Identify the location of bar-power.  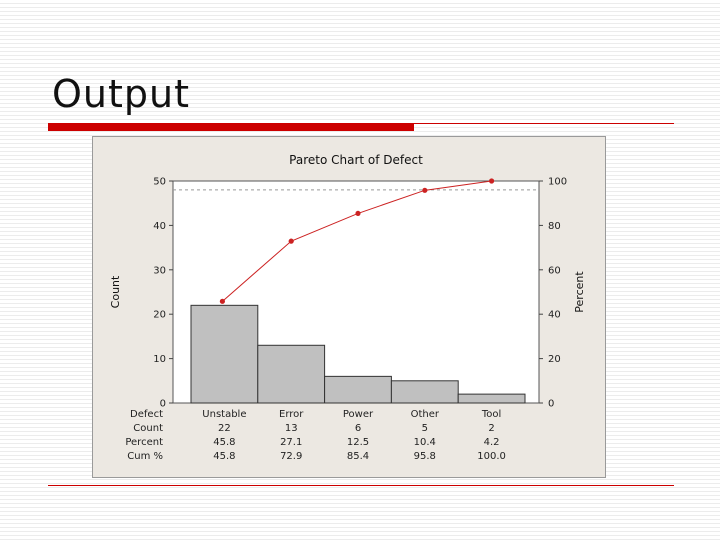
(358, 389).